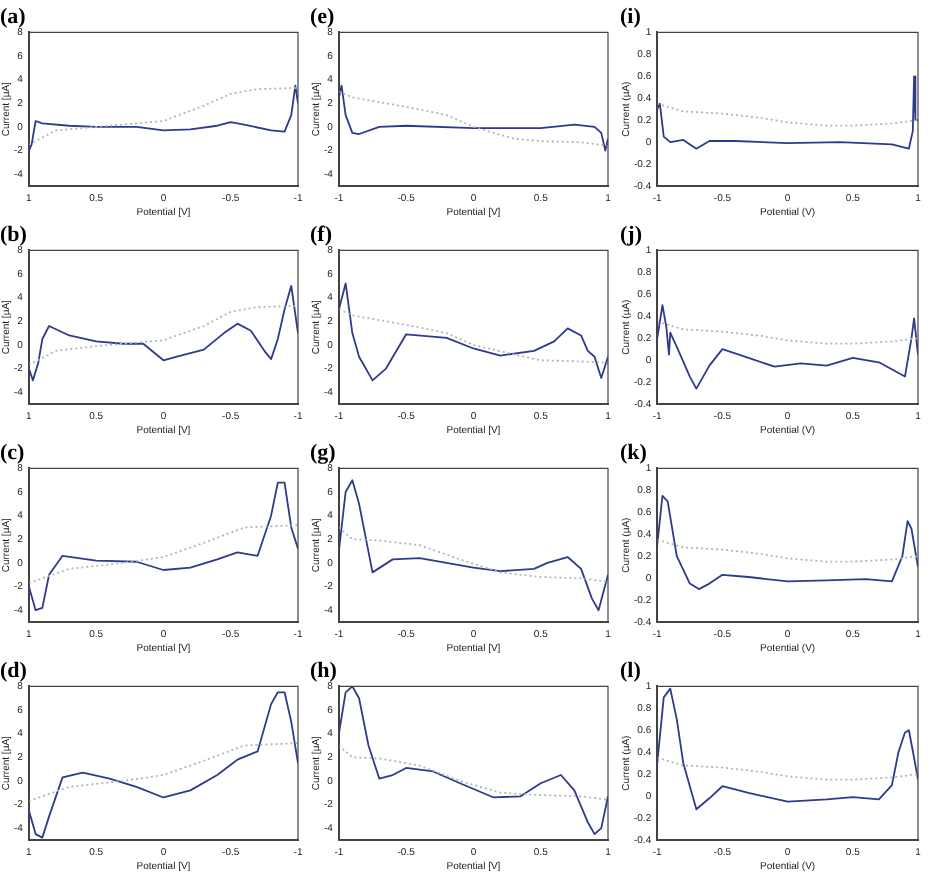 The width and height of the screenshot is (930, 874). Describe the element at coordinates (14, 670) in the screenshot. I see `chart-title: (d)` at that location.